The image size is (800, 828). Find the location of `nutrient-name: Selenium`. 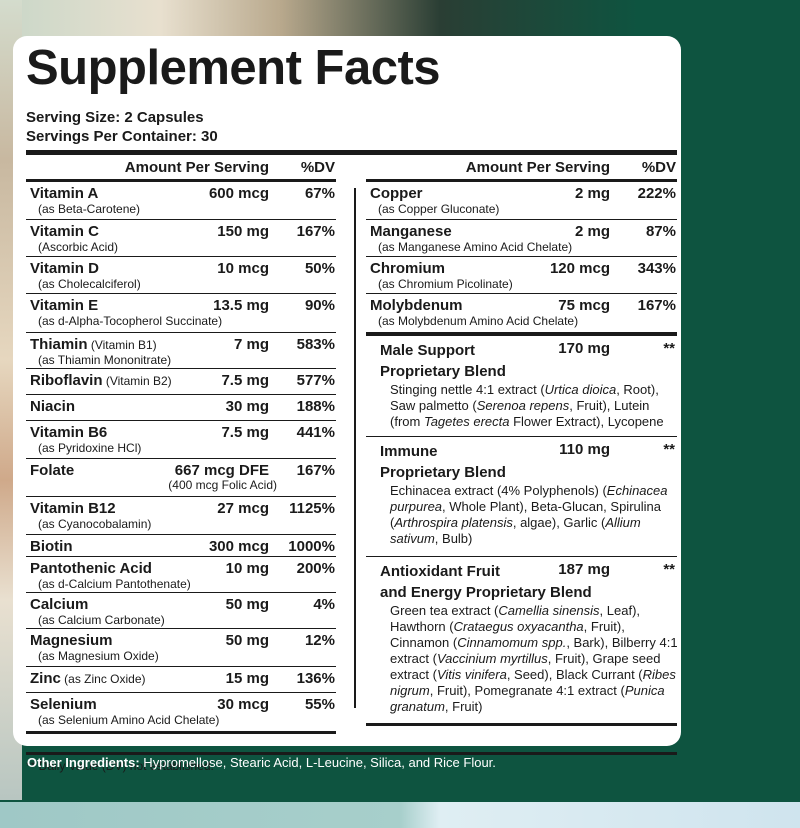

nutrient-name: Selenium is located at coordinates (63, 704).